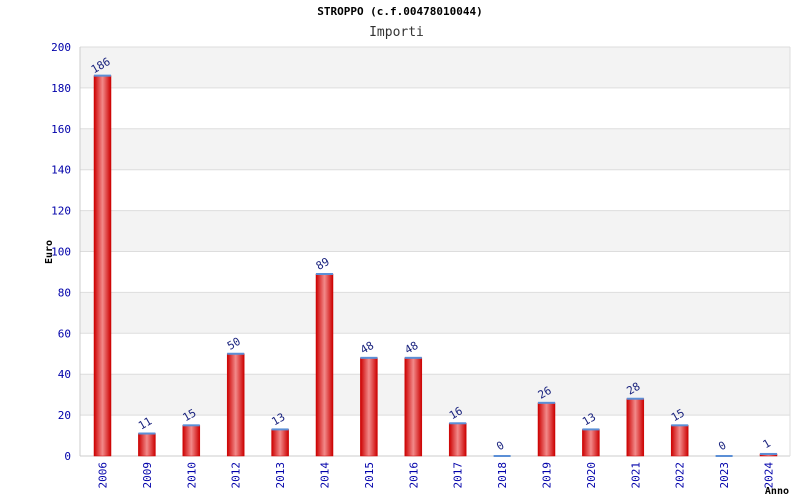  Describe the element at coordinates (545, 393) in the screenshot. I see `value-label: 26` at that location.